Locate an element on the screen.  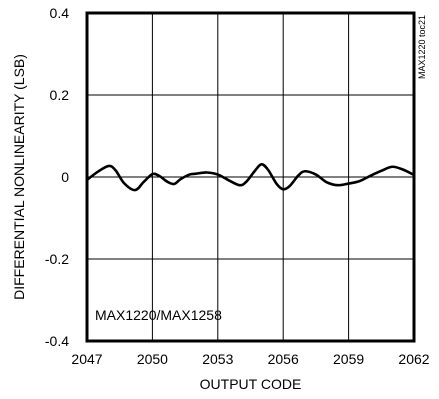
x-tick-label: 2059 is located at coordinates (348, 359).